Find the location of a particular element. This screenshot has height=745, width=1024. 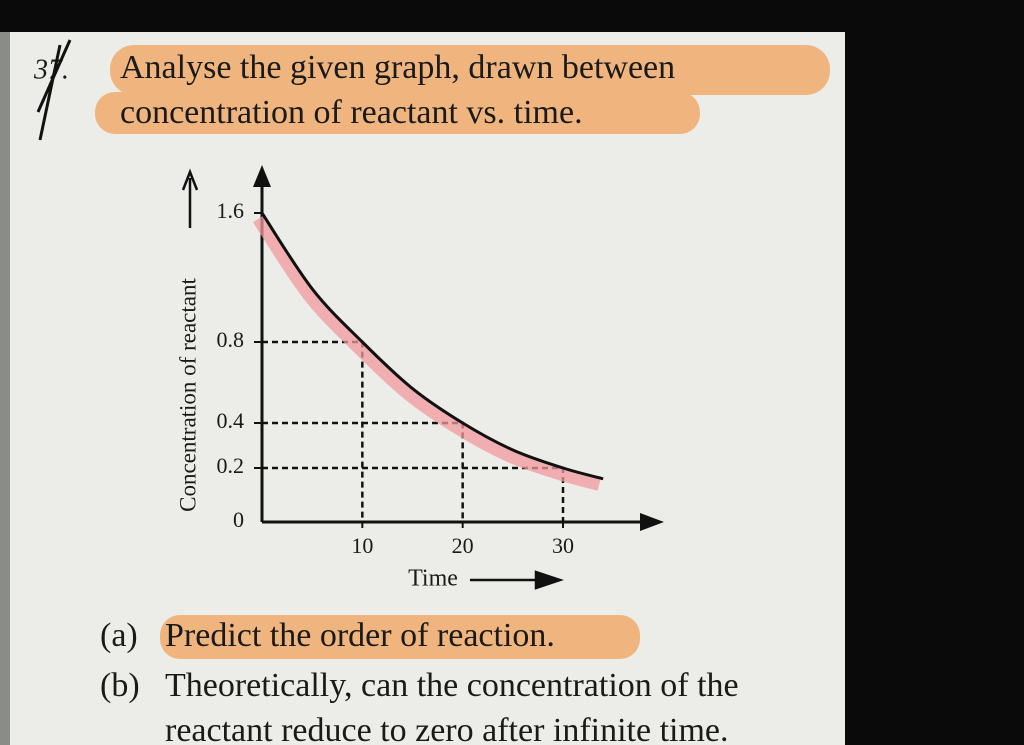

part-label: (b) is located at coordinates (120, 685).